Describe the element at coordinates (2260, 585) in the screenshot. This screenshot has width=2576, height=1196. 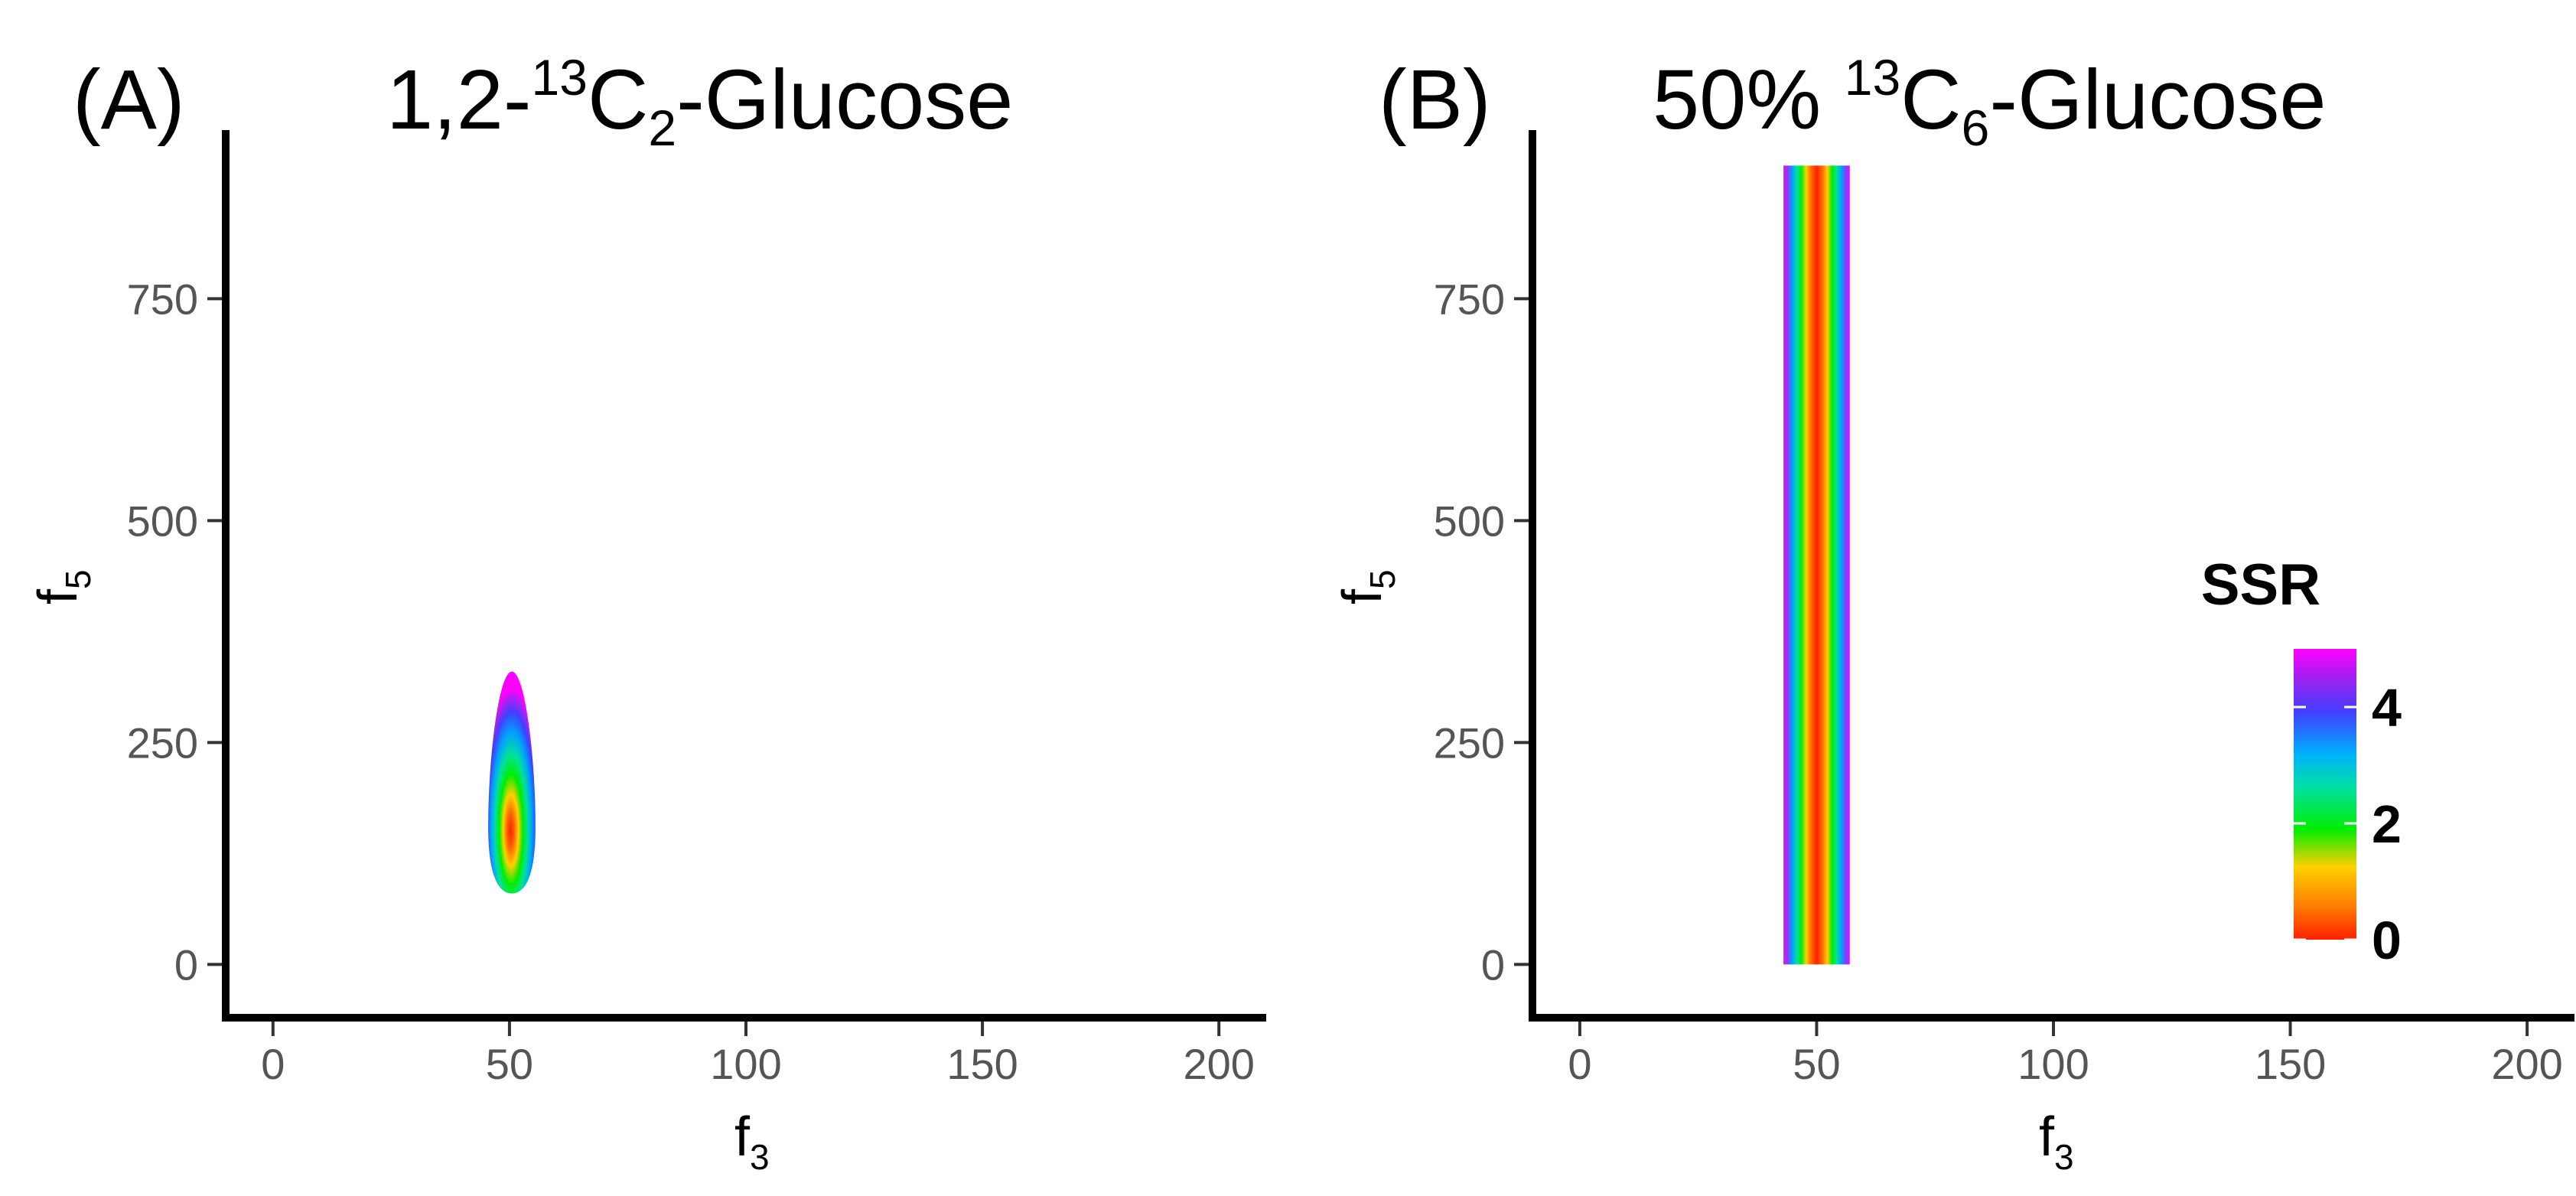
I see `legend-title: SSR` at that location.